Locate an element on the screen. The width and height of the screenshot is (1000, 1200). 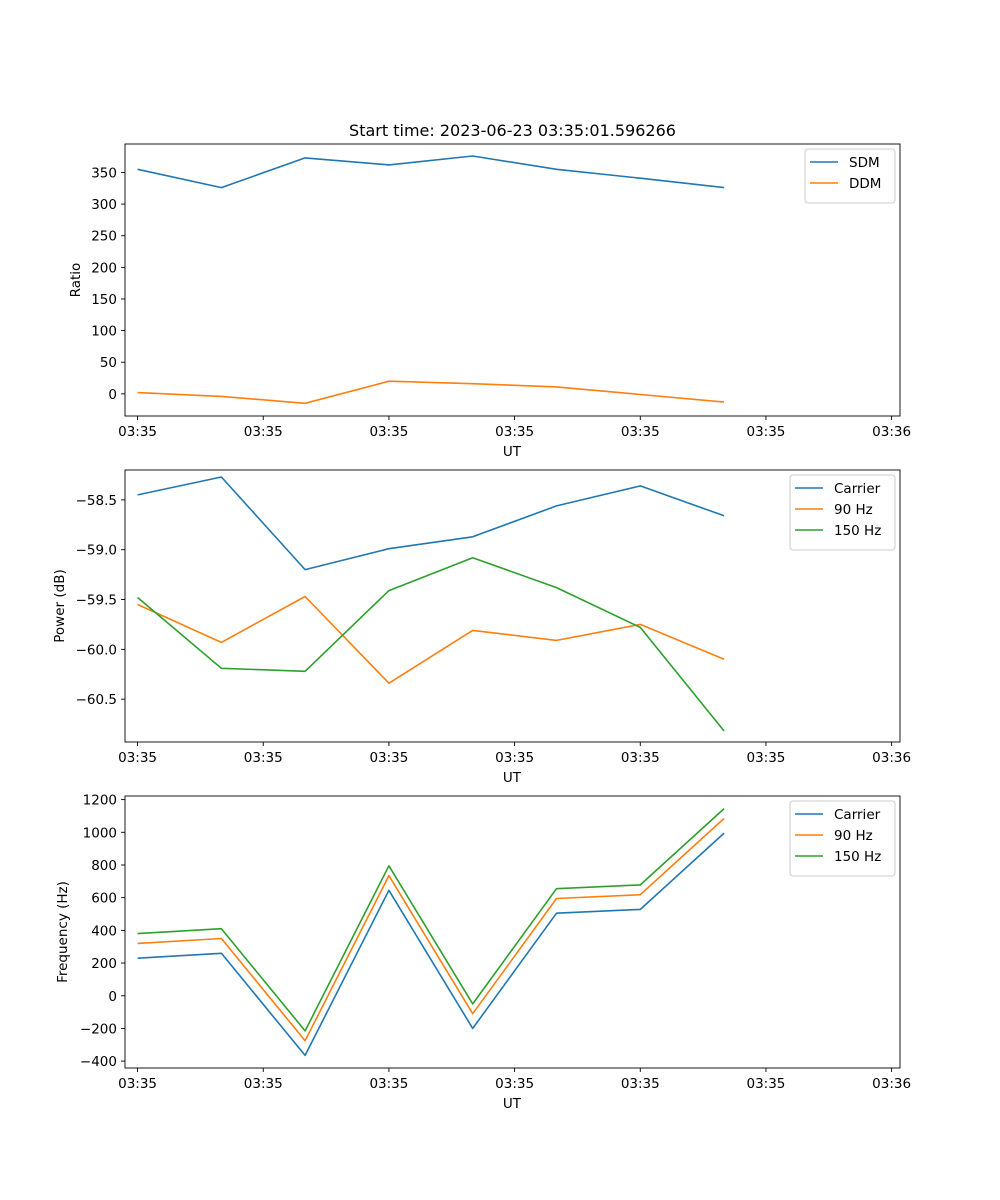
y-tick-label: −200 is located at coordinates (98, 1029).